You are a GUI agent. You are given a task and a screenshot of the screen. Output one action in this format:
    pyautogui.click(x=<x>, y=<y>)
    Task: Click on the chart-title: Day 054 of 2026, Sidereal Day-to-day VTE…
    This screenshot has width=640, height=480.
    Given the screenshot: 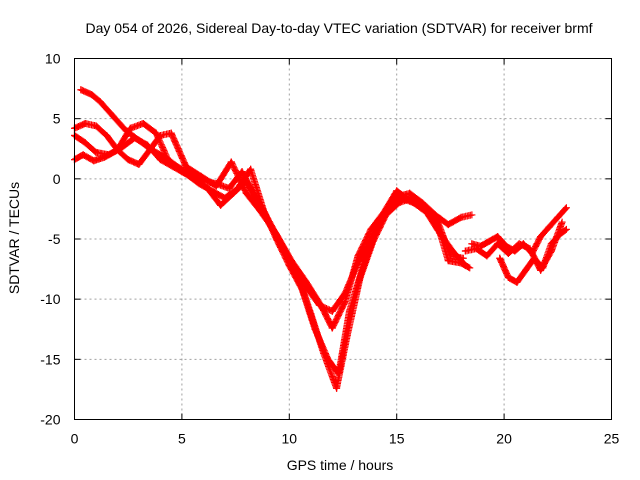 What is the action you would take?
    pyautogui.click(x=338, y=28)
    